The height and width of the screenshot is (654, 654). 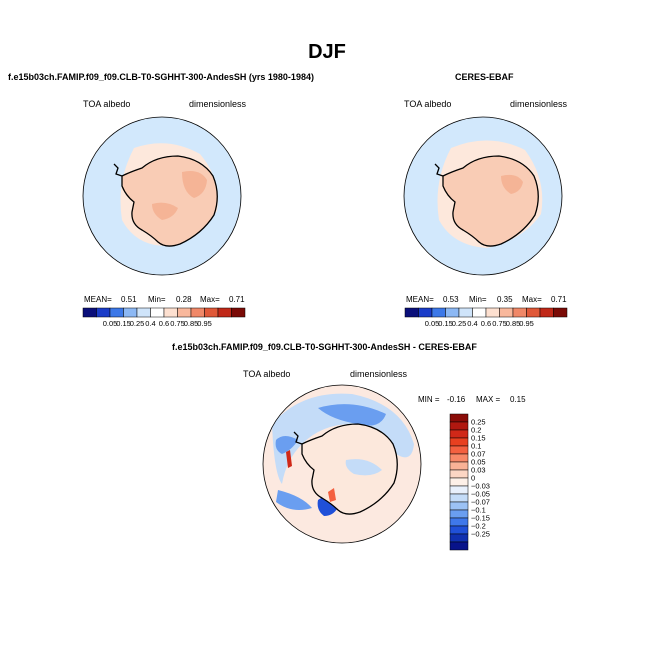 I want to click on figure-title: DJF, so click(x=327, y=52).